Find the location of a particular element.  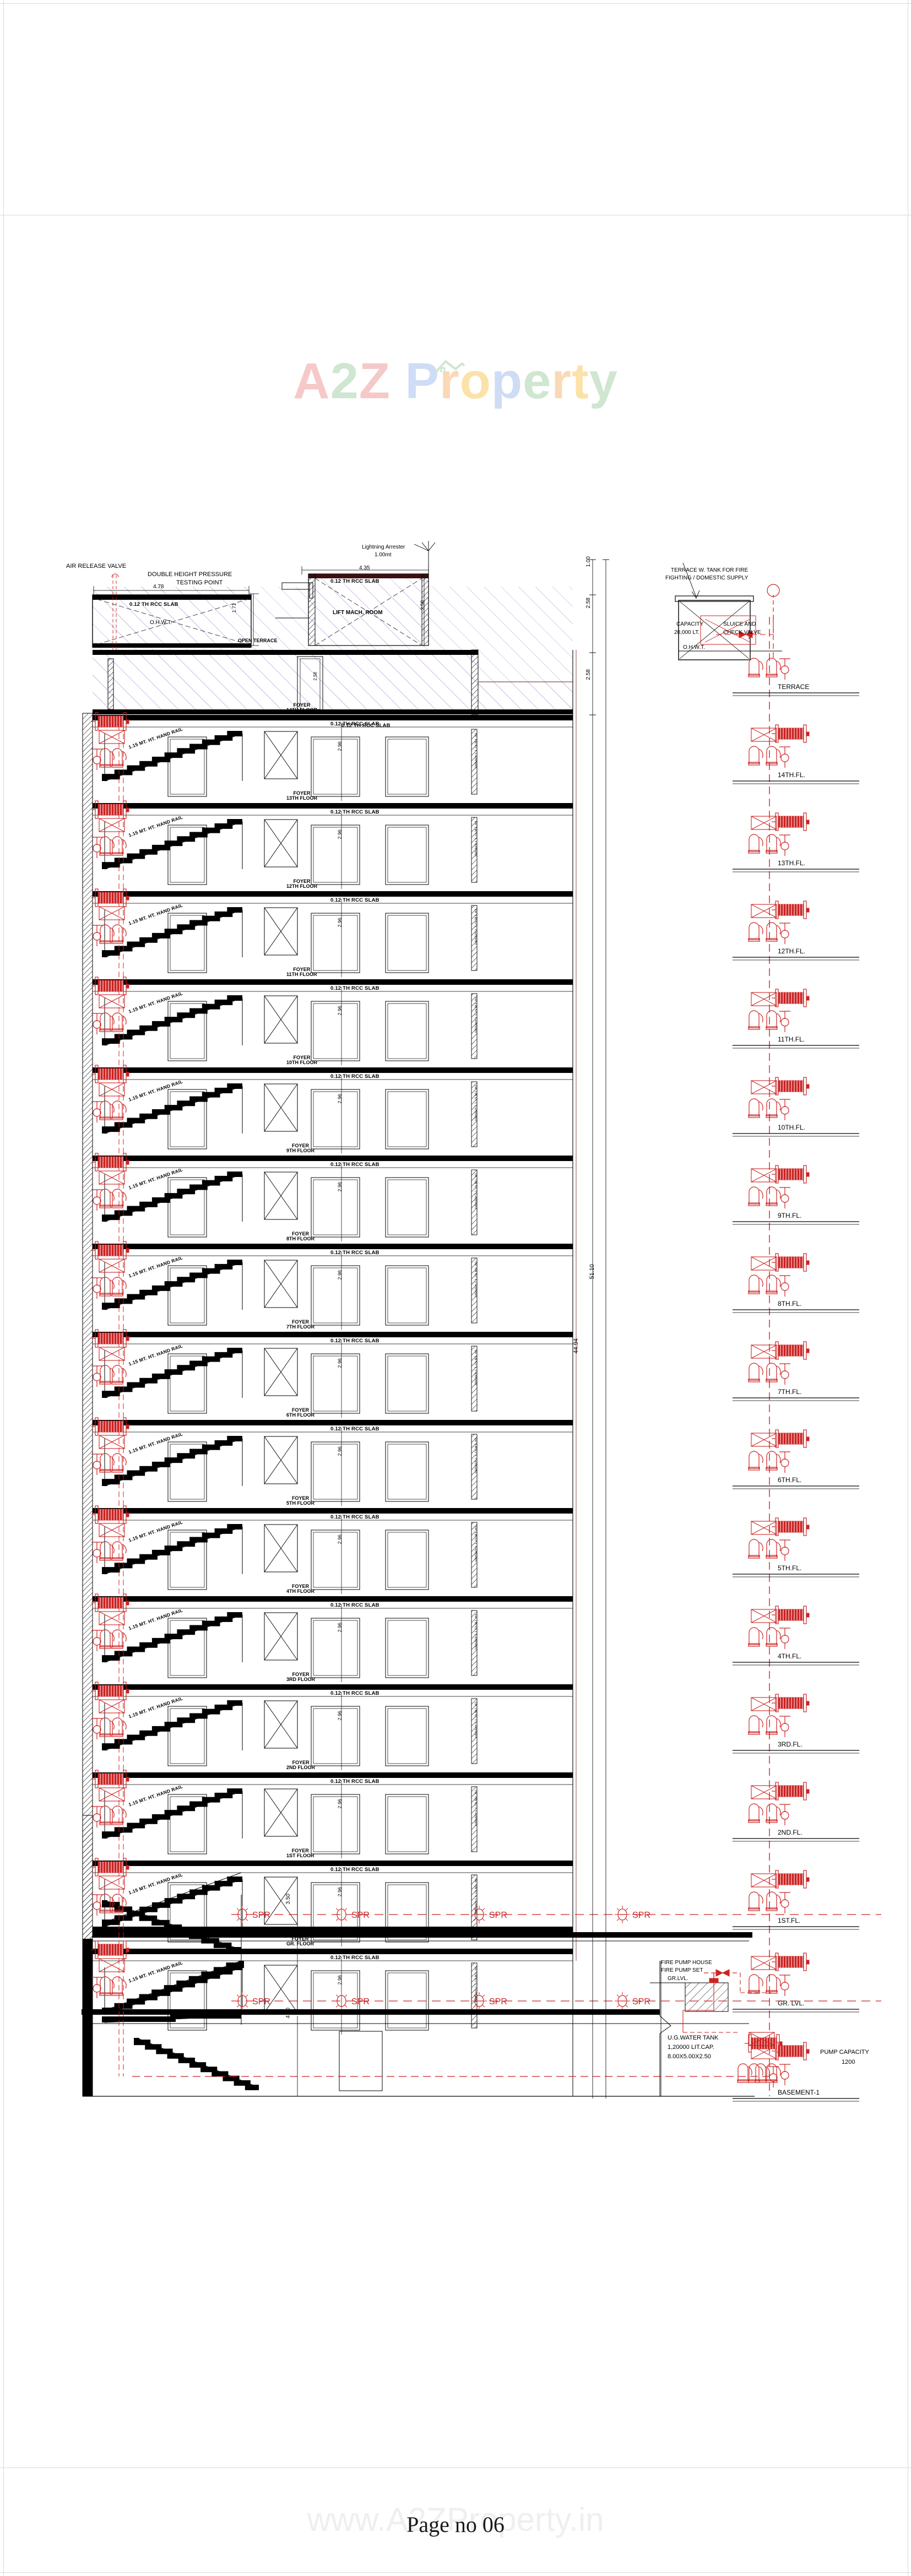

floor-level-label: 11TH.FL. is located at coordinates (791, 1039).